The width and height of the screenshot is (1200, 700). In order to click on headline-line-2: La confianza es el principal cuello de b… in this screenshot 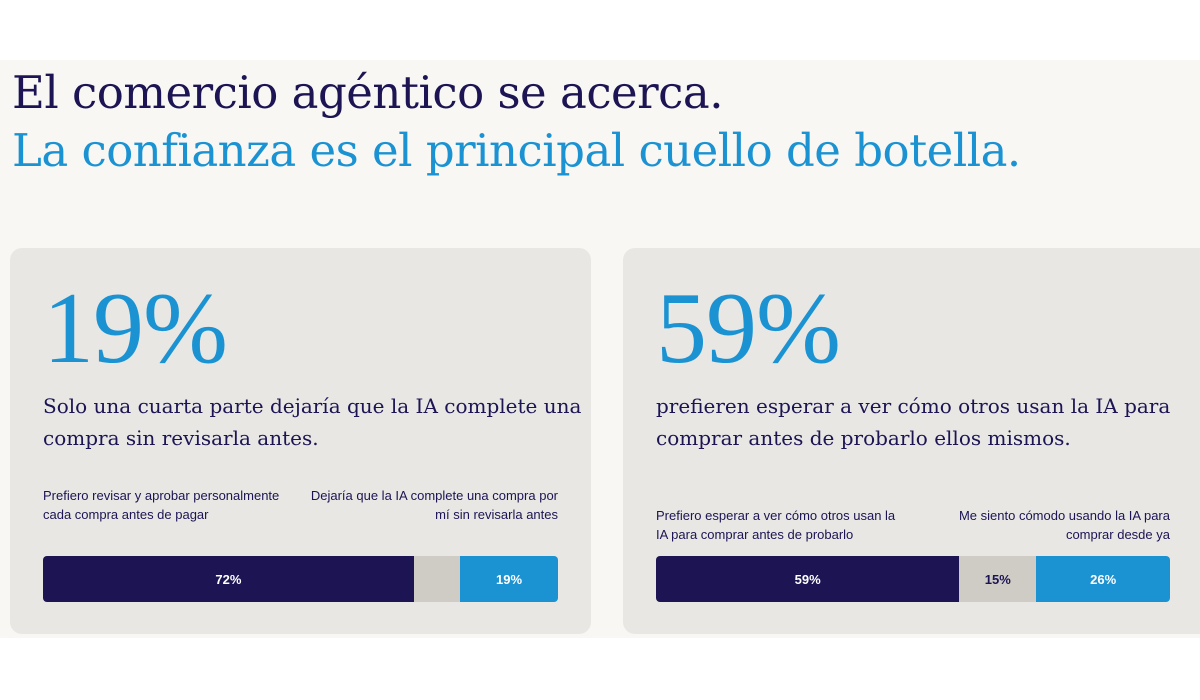, I will do `click(516, 150)`.